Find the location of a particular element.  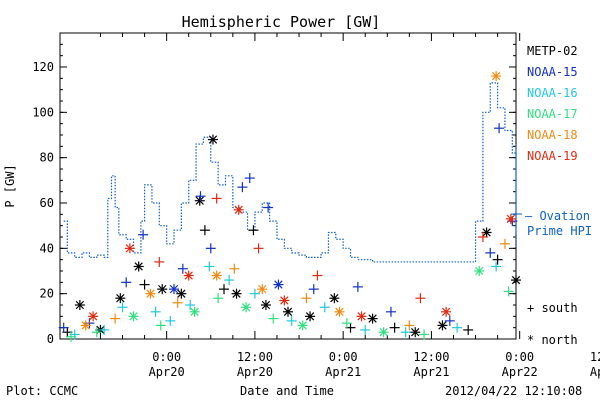

plot-source: Plot: CCMC is located at coordinates (42, 391).